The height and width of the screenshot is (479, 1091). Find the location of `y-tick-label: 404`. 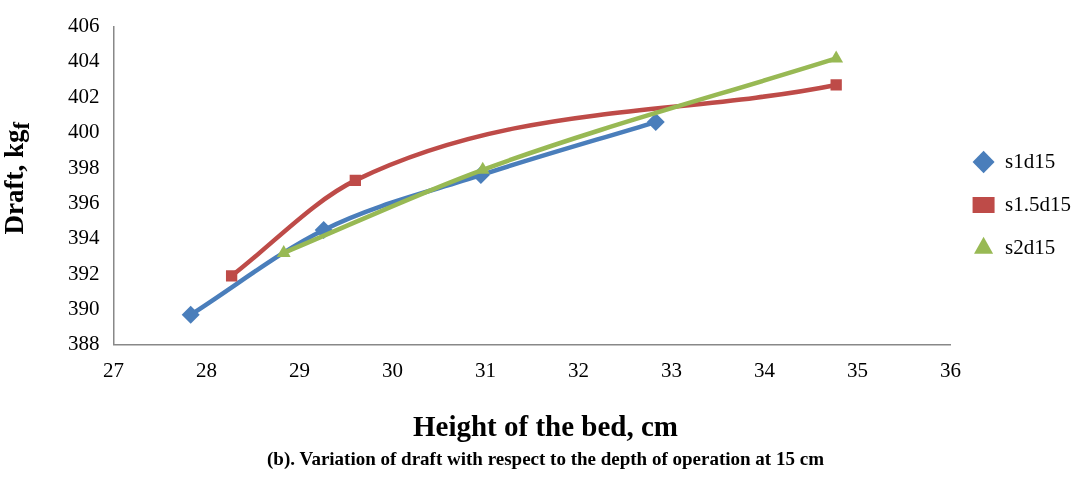

y-tick-label: 404 is located at coordinates (84, 60).